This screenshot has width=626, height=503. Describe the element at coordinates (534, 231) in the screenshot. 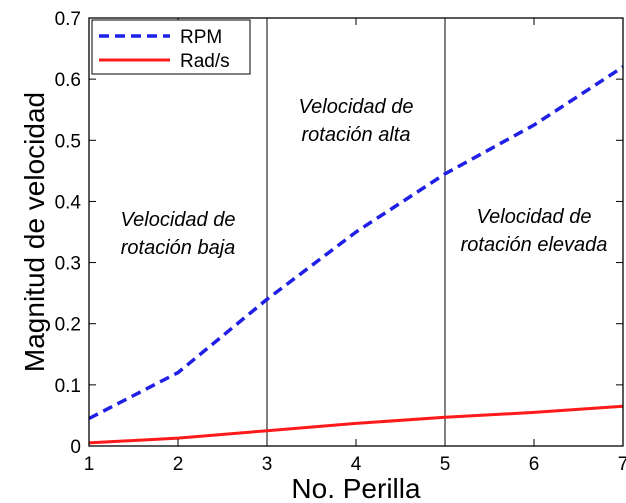

I see `region-annotation-3: Velocidad de rotación elevada` at that location.